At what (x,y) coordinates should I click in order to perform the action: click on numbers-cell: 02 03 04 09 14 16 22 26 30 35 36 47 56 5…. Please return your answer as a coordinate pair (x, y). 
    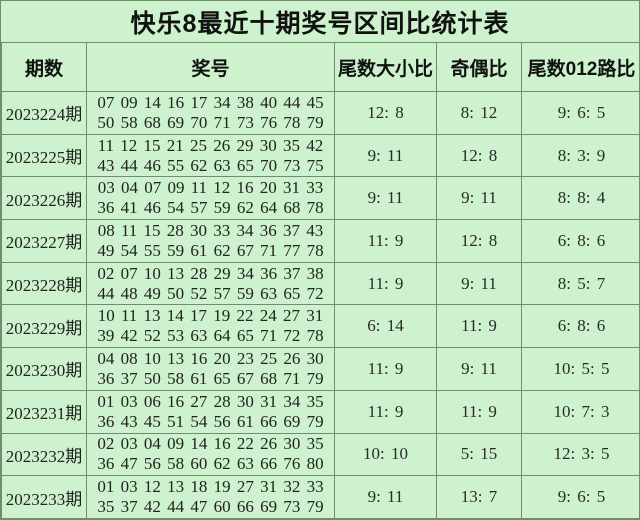
    Looking at the image, I should click on (210, 454).